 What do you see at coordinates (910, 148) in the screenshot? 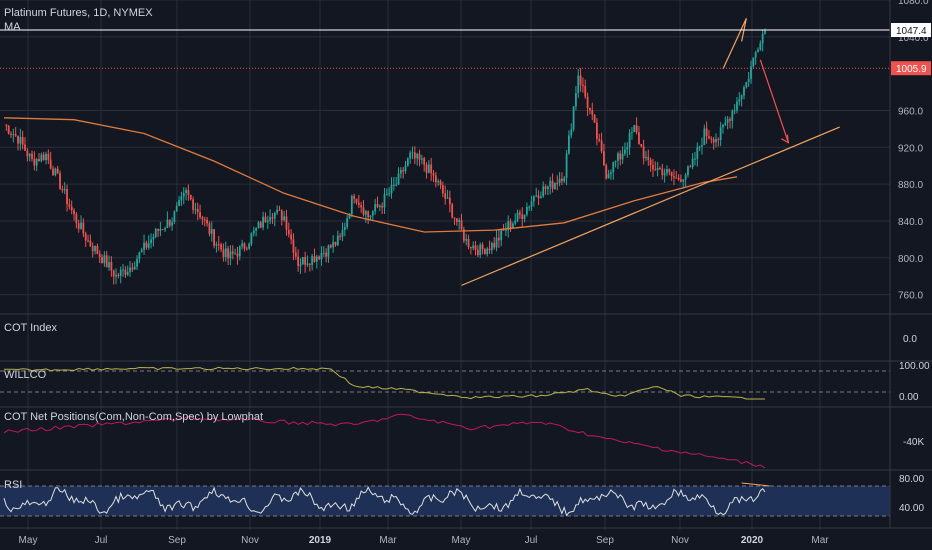
I see `price-axis-tick: 920.0` at bounding box center [910, 148].